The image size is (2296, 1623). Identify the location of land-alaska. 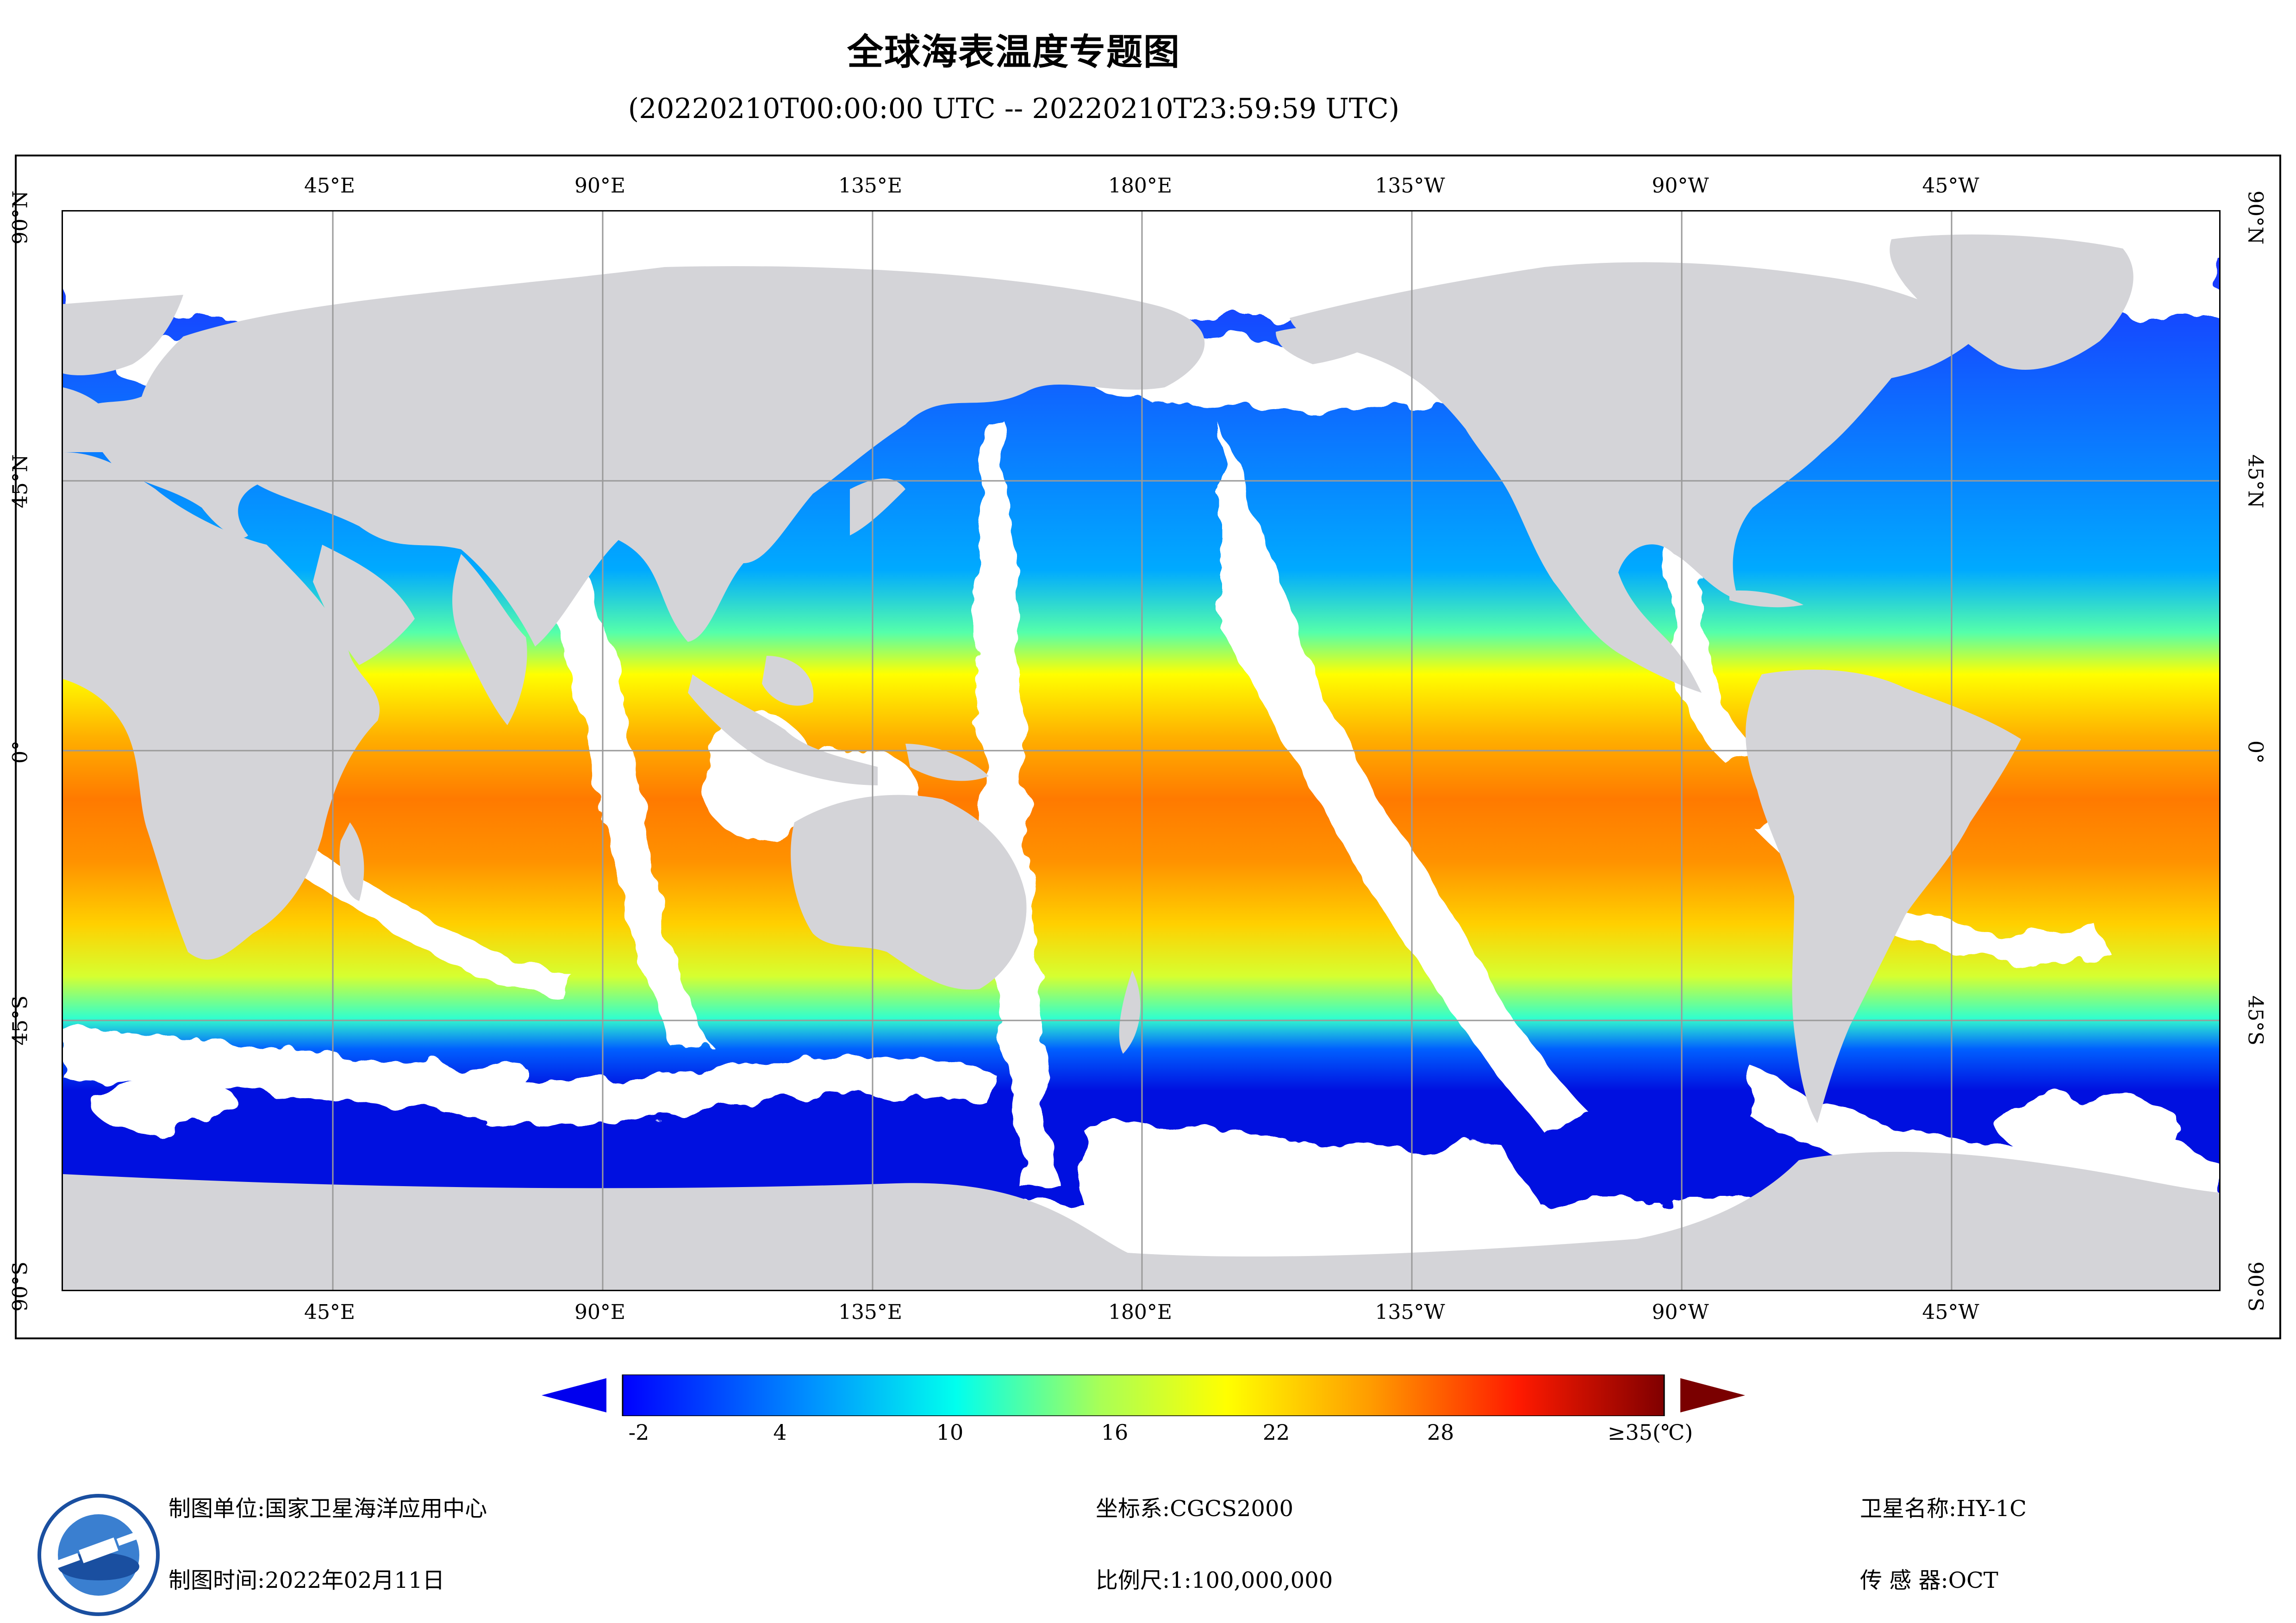
(1331, 345).